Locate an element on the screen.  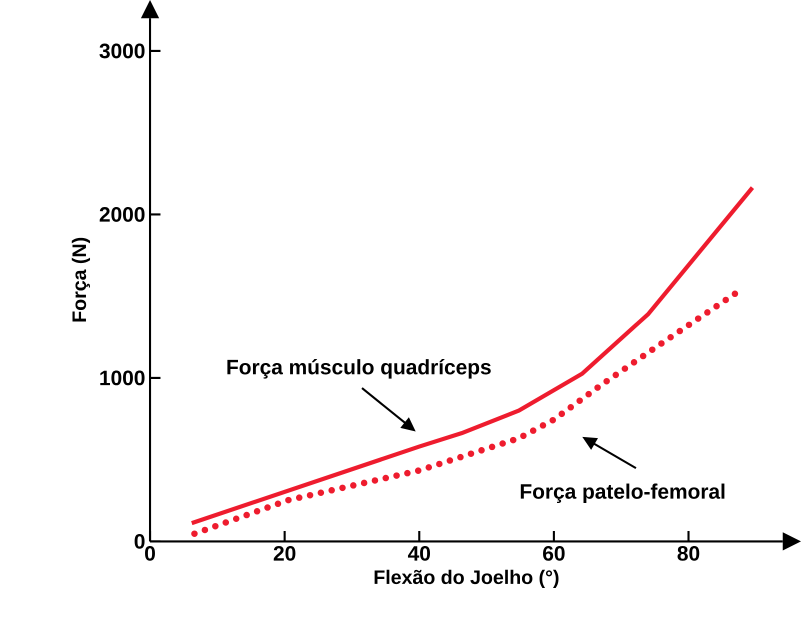
y-tick-label: 2000 is located at coordinates (122, 214).